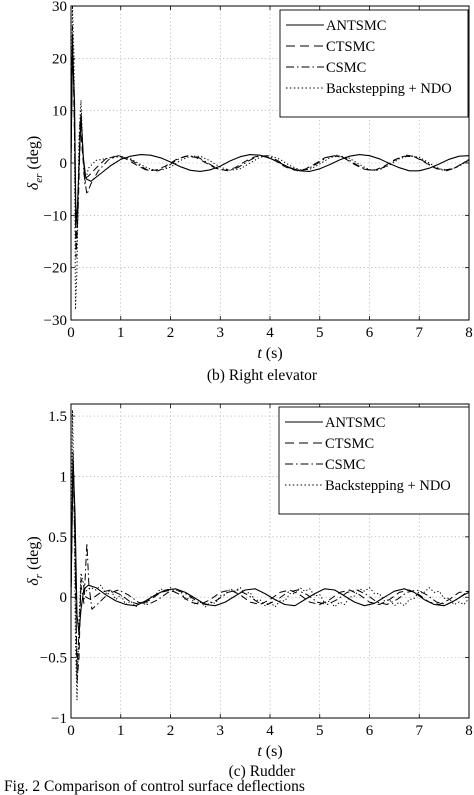  What do you see at coordinates (59, 112) in the screenshot?
I see `y-tick-label: 10` at bounding box center [59, 112].